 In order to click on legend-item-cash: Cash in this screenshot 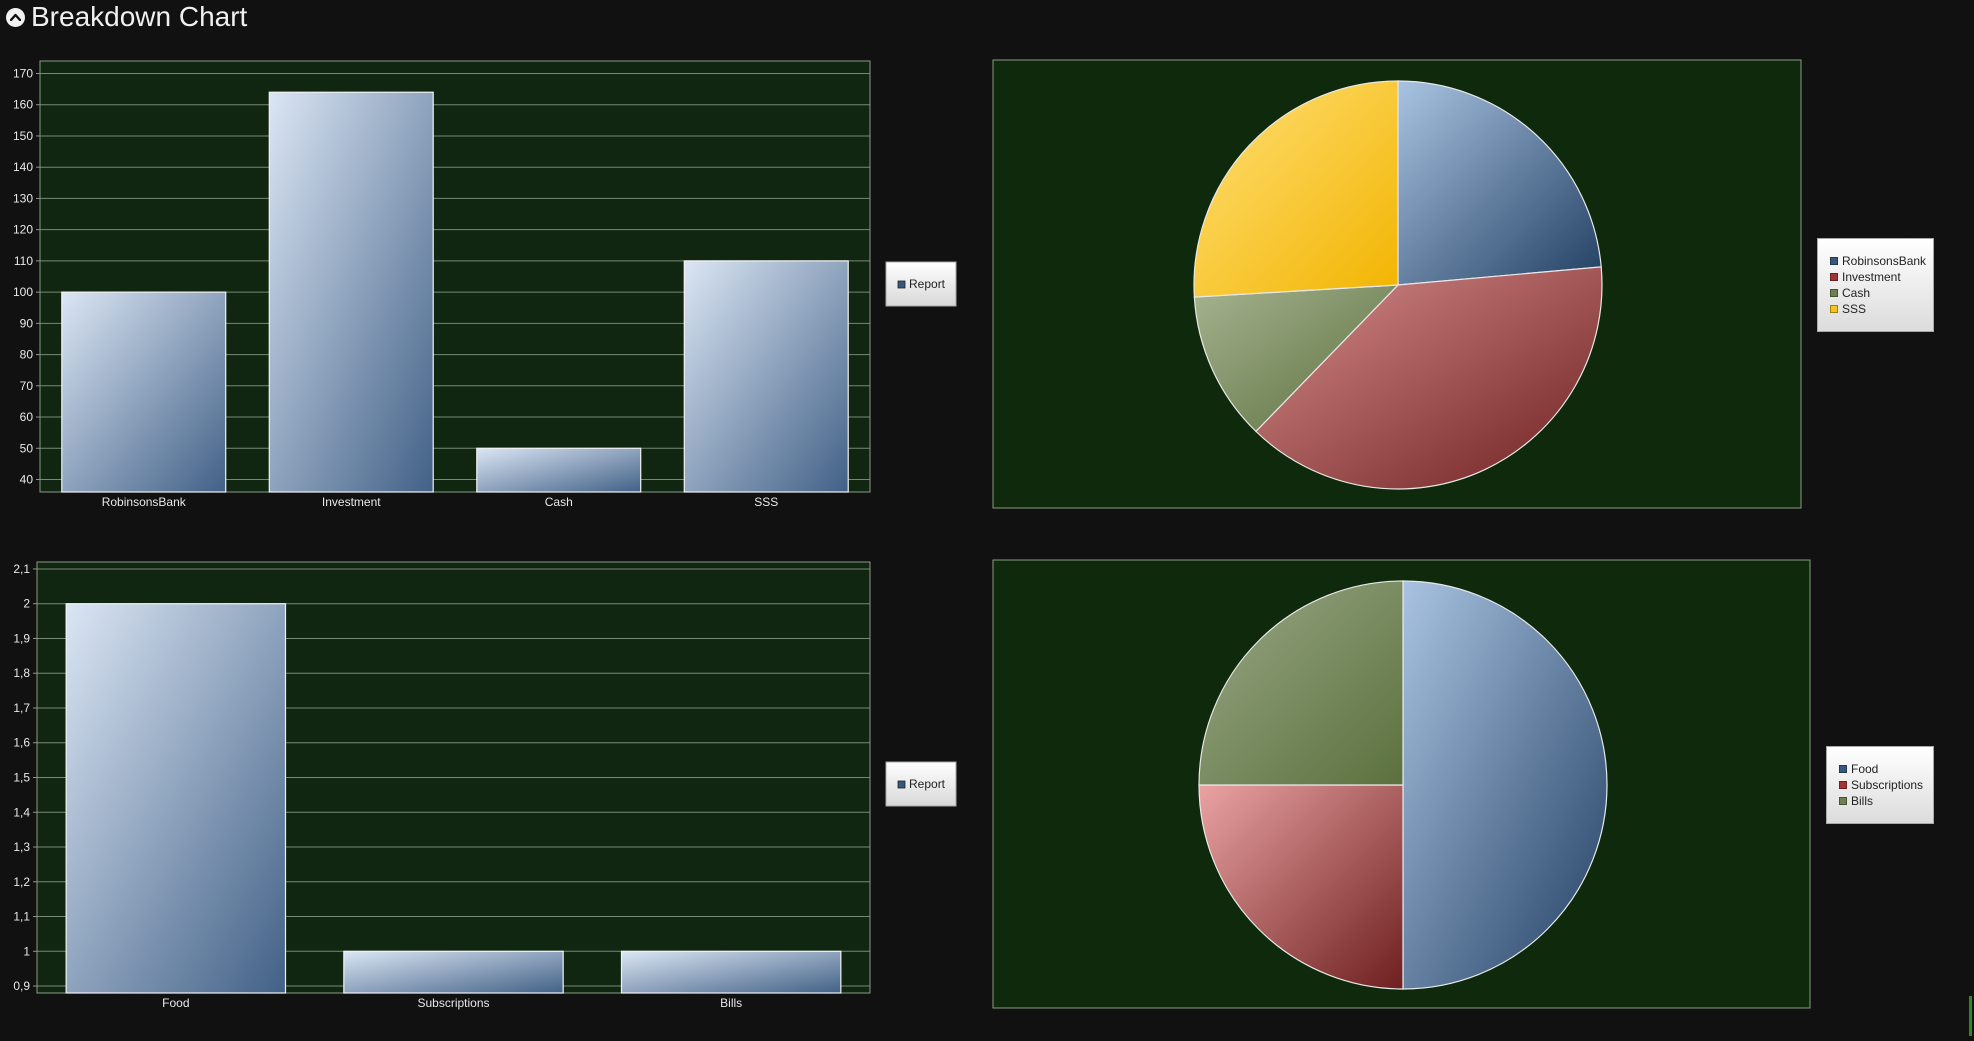, I will do `click(1875, 293)`.